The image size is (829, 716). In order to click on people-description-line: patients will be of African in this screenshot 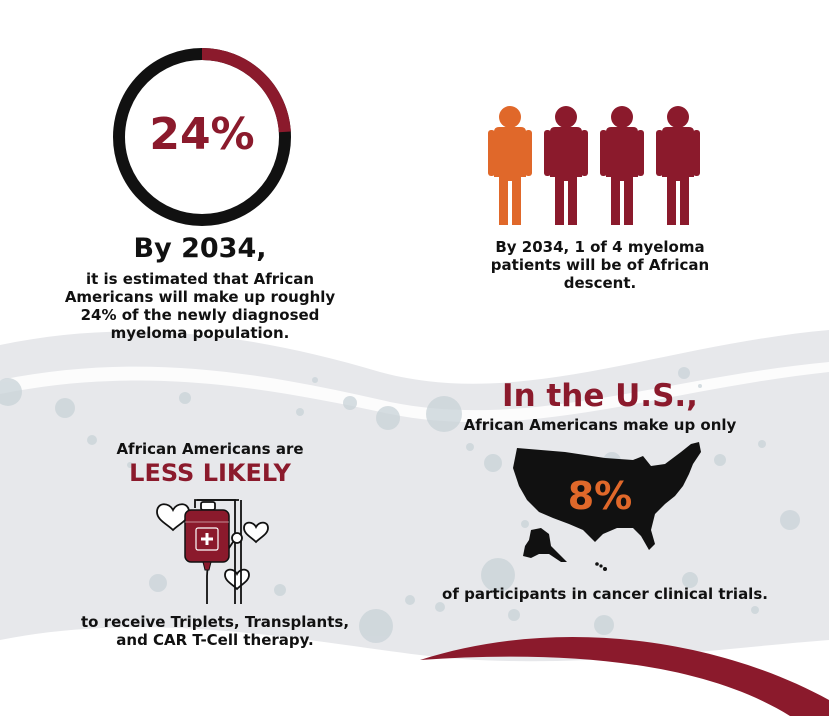, I will do `click(600, 265)`.